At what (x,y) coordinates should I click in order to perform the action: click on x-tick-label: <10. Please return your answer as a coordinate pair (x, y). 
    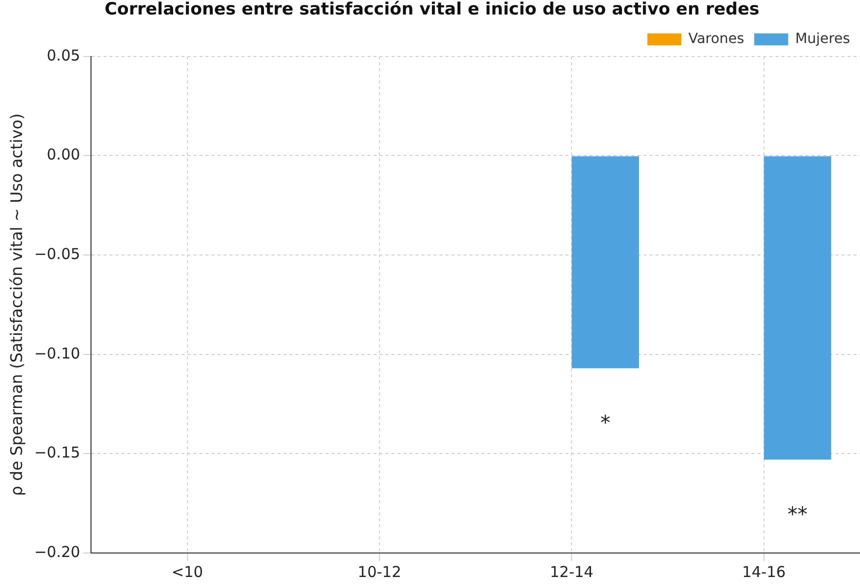
    Looking at the image, I should click on (187, 571).